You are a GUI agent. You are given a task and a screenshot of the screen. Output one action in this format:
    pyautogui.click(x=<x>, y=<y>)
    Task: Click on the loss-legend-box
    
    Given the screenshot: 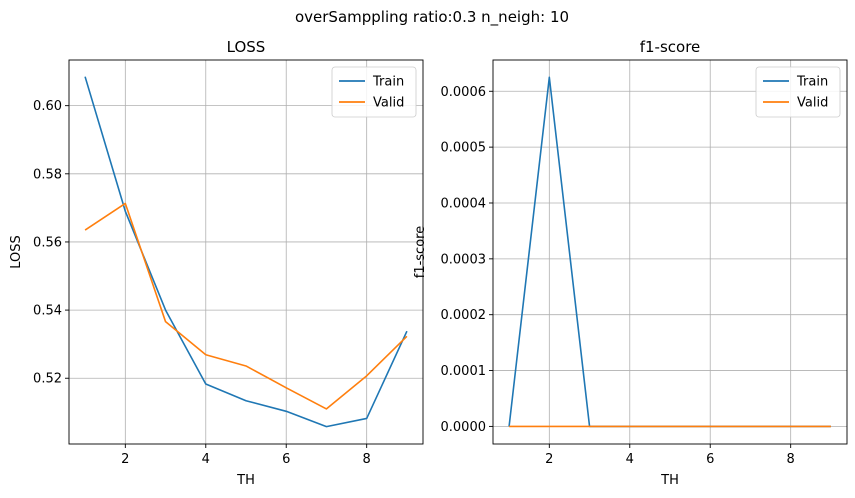 What is the action you would take?
    pyautogui.click(x=374, y=92)
    